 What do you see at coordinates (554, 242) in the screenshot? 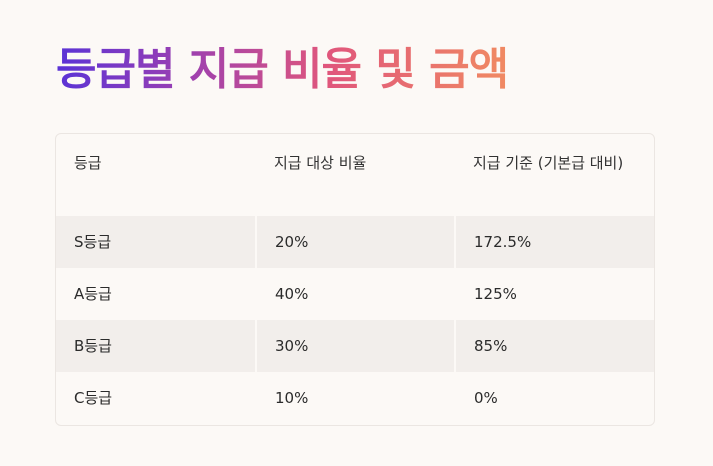
I see `table-cell-payment-basis: 172.5%` at bounding box center [554, 242].